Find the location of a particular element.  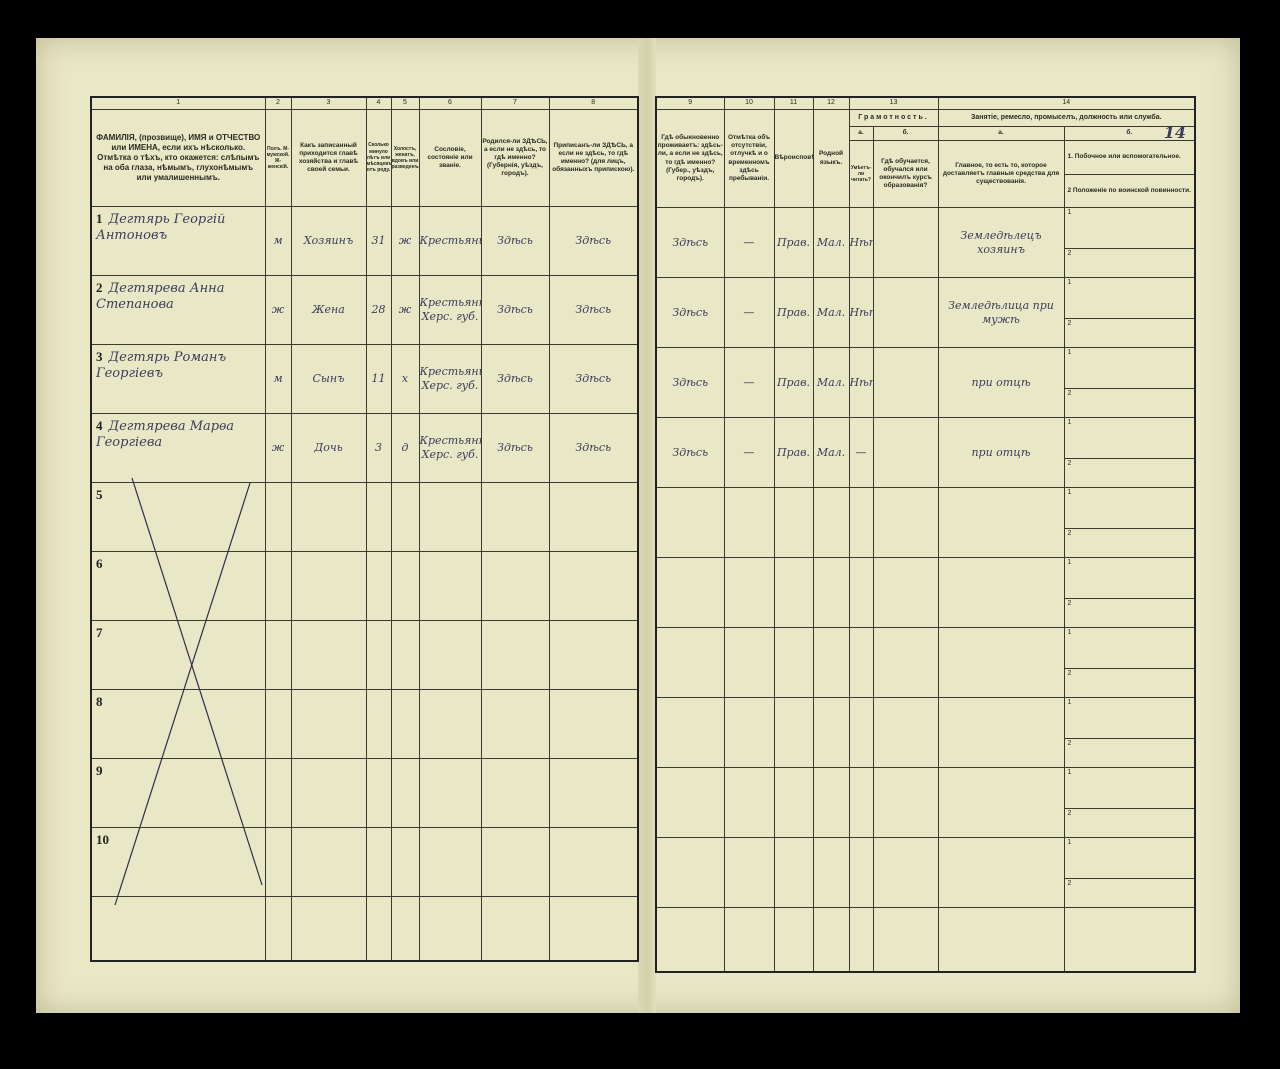

age-cell-text: 31 is located at coordinates (378, 241).